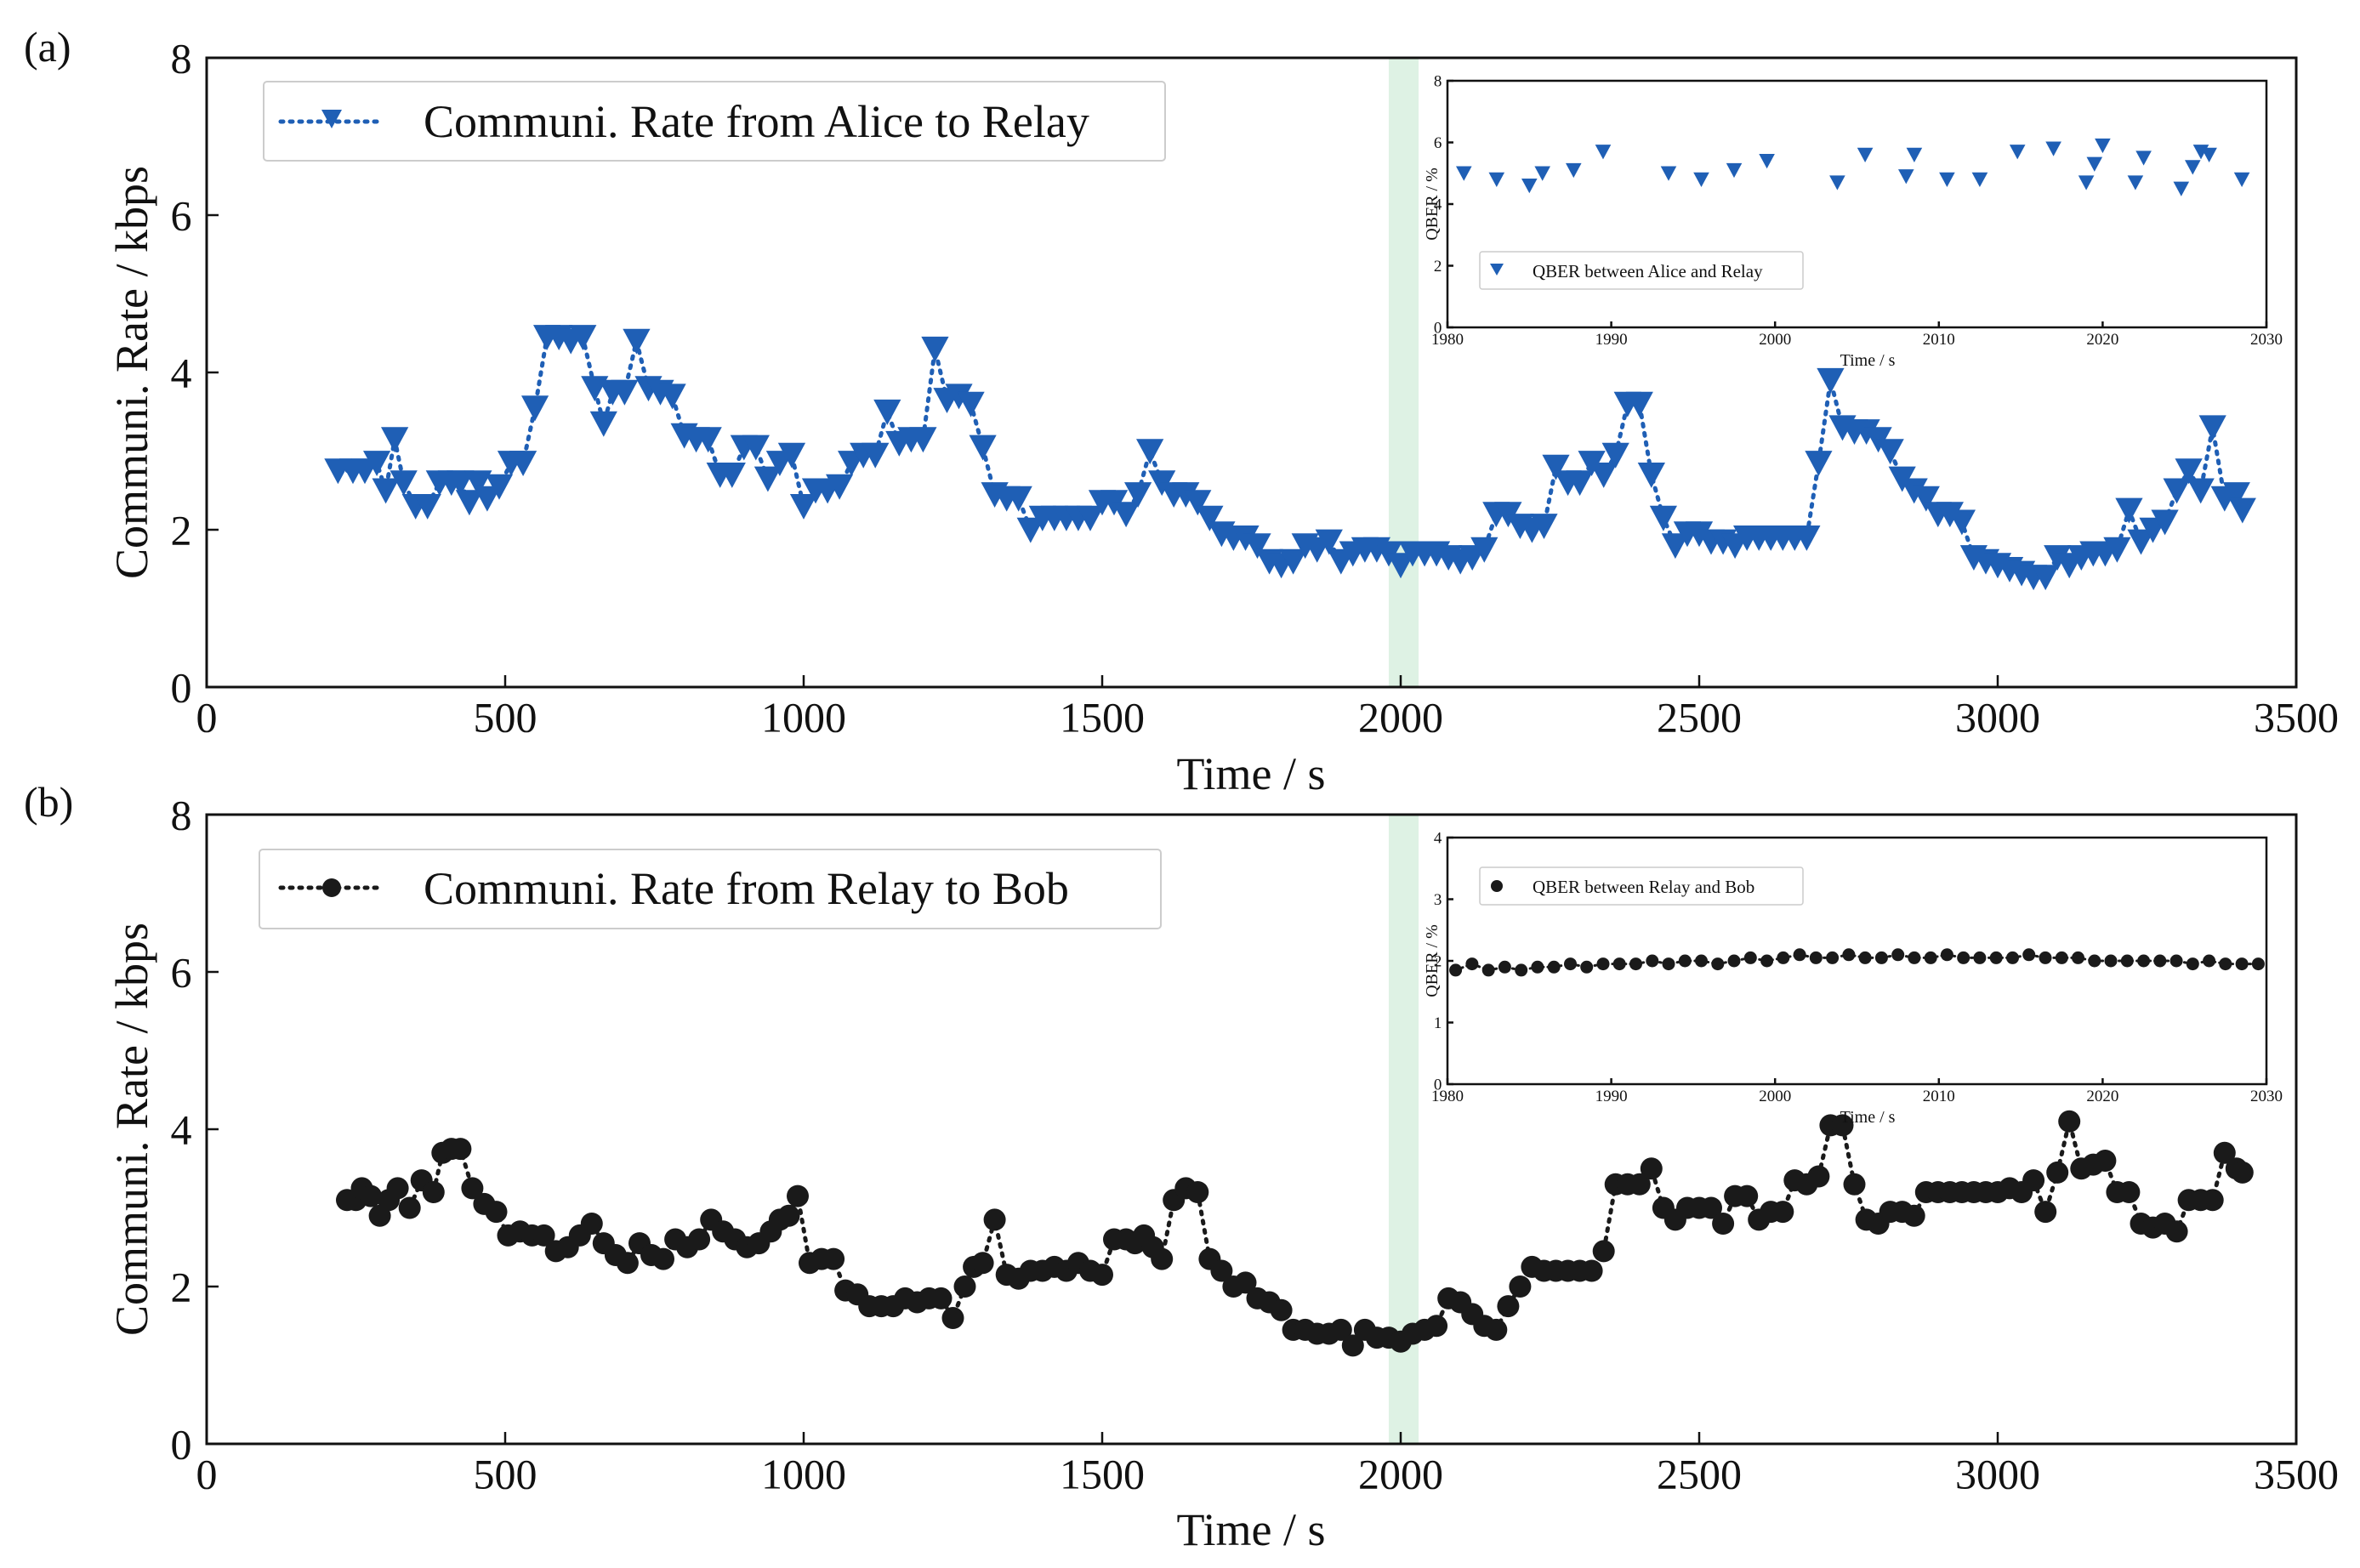 This screenshot has height=1568, width=2360. Describe the element at coordinates (2266, 340) in the screenshot. I see `panel-a-inset-x-tick-label: 2030` at that location.